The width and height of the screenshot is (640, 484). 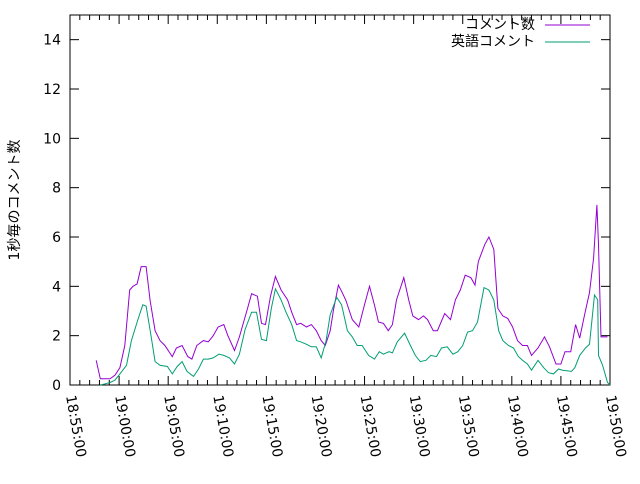 I want to click on legend: コメント数 英語コメント, so click(x=520, y=33).